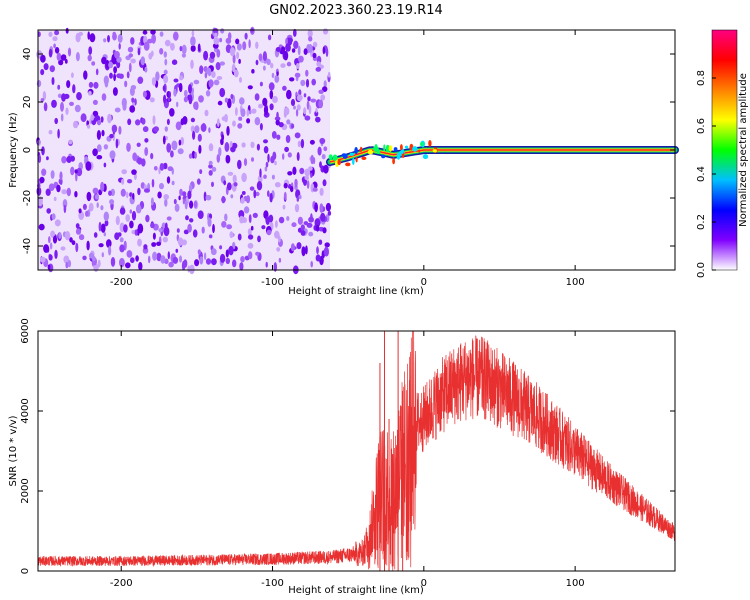 This screenshot has height=600, width=750. Describe the element at coordinates (424, 583) in the screenshot. I see `x-tick-label: 0` at that location.